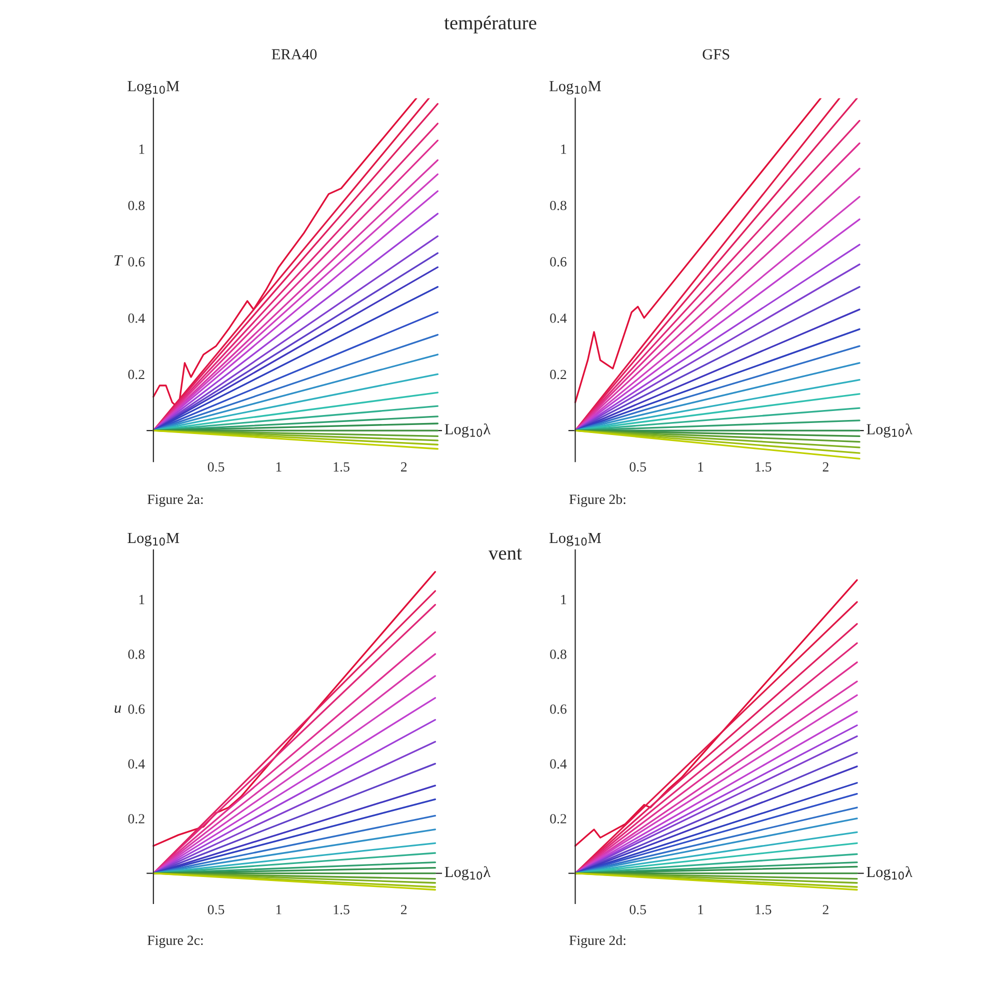 The width and height of the screenshot is (981, 982). What do you see at coordinates (505, 554) in the screenshot?
I see `text: vent` at bounding box center [505, 554].